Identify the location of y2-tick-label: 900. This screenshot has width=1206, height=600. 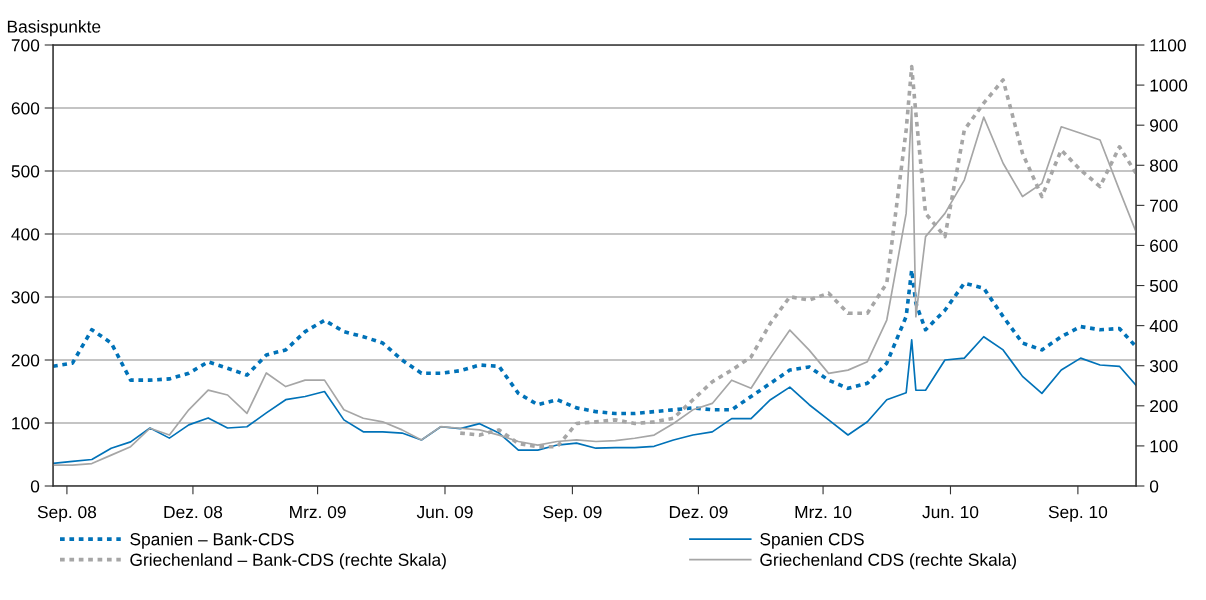
(1164, 125).